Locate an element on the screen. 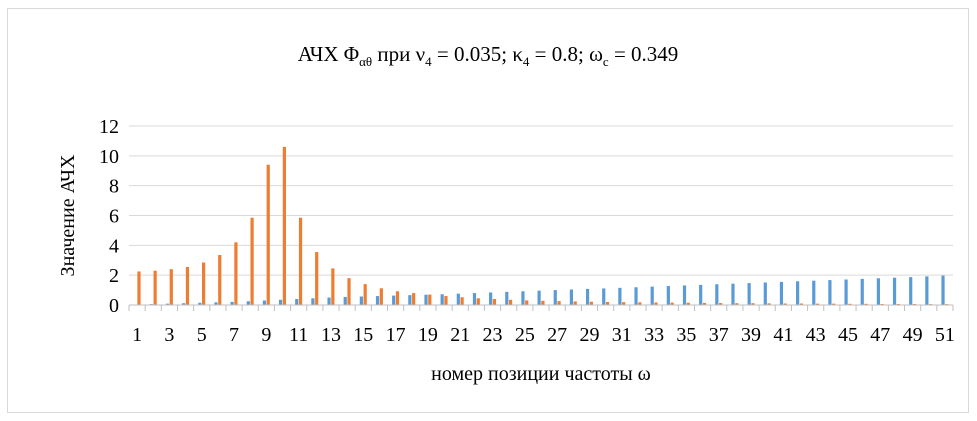 Image resolution: width=977 pixels, height=421 pixels. x-tick-label: 23 is located at coordinates (493, 335).